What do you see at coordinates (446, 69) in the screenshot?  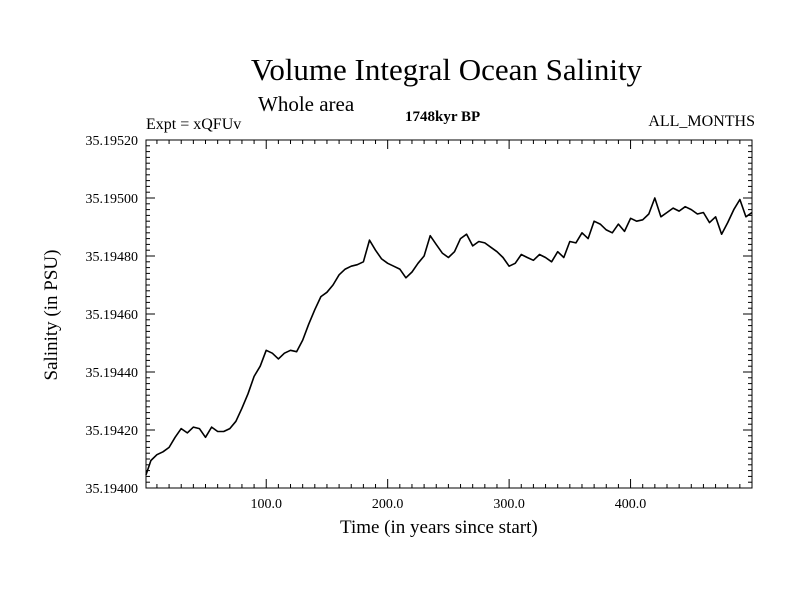 I see `chart-title: Volume Integral Ocean Salinity` at bounding box center [446, 69].